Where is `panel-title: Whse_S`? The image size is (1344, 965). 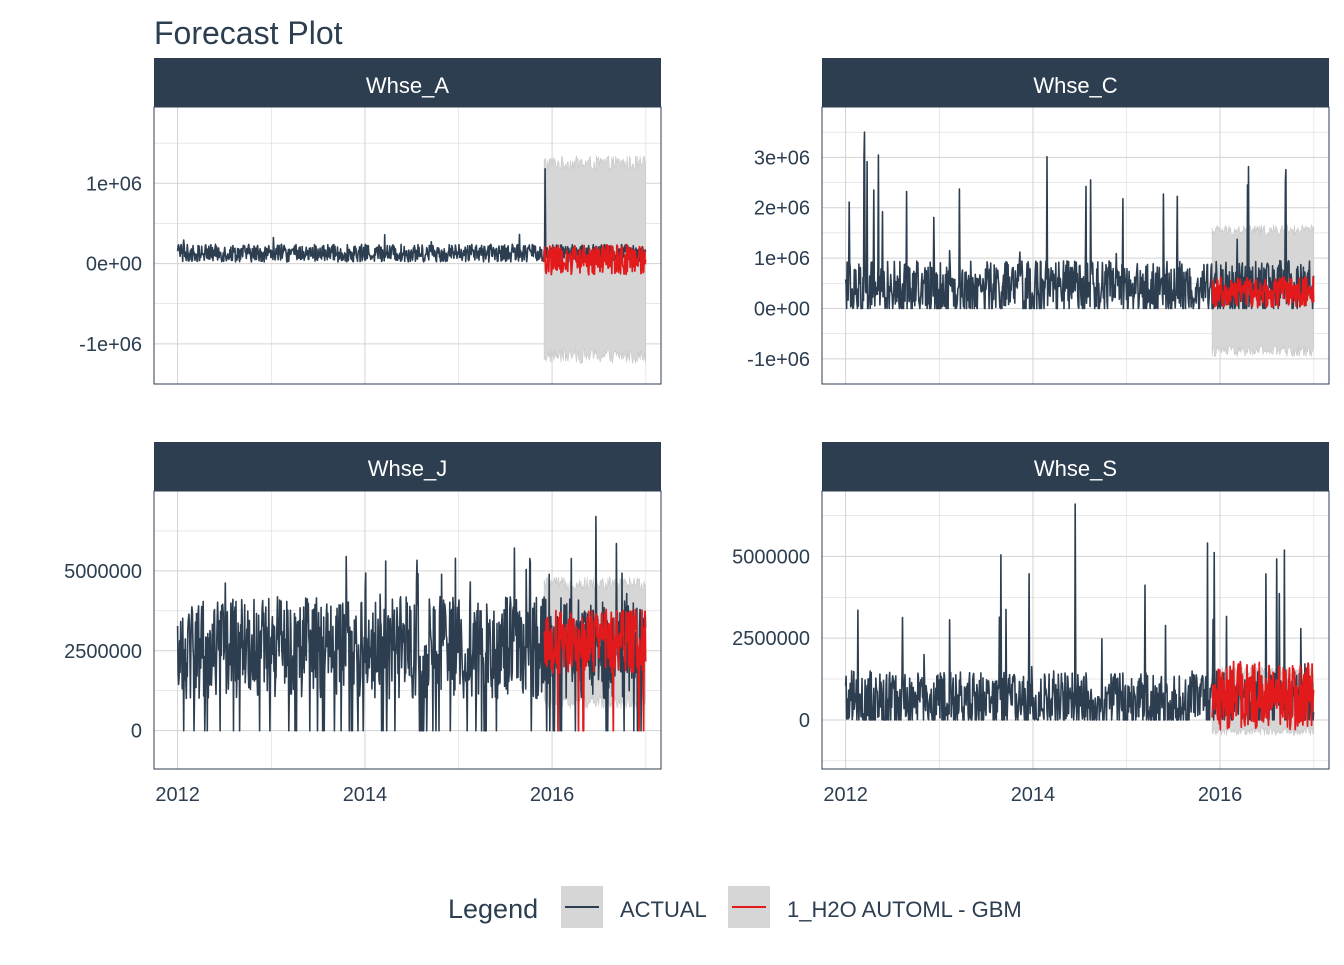 panel-title: Whse_S is located at coordinates (1075, 468).